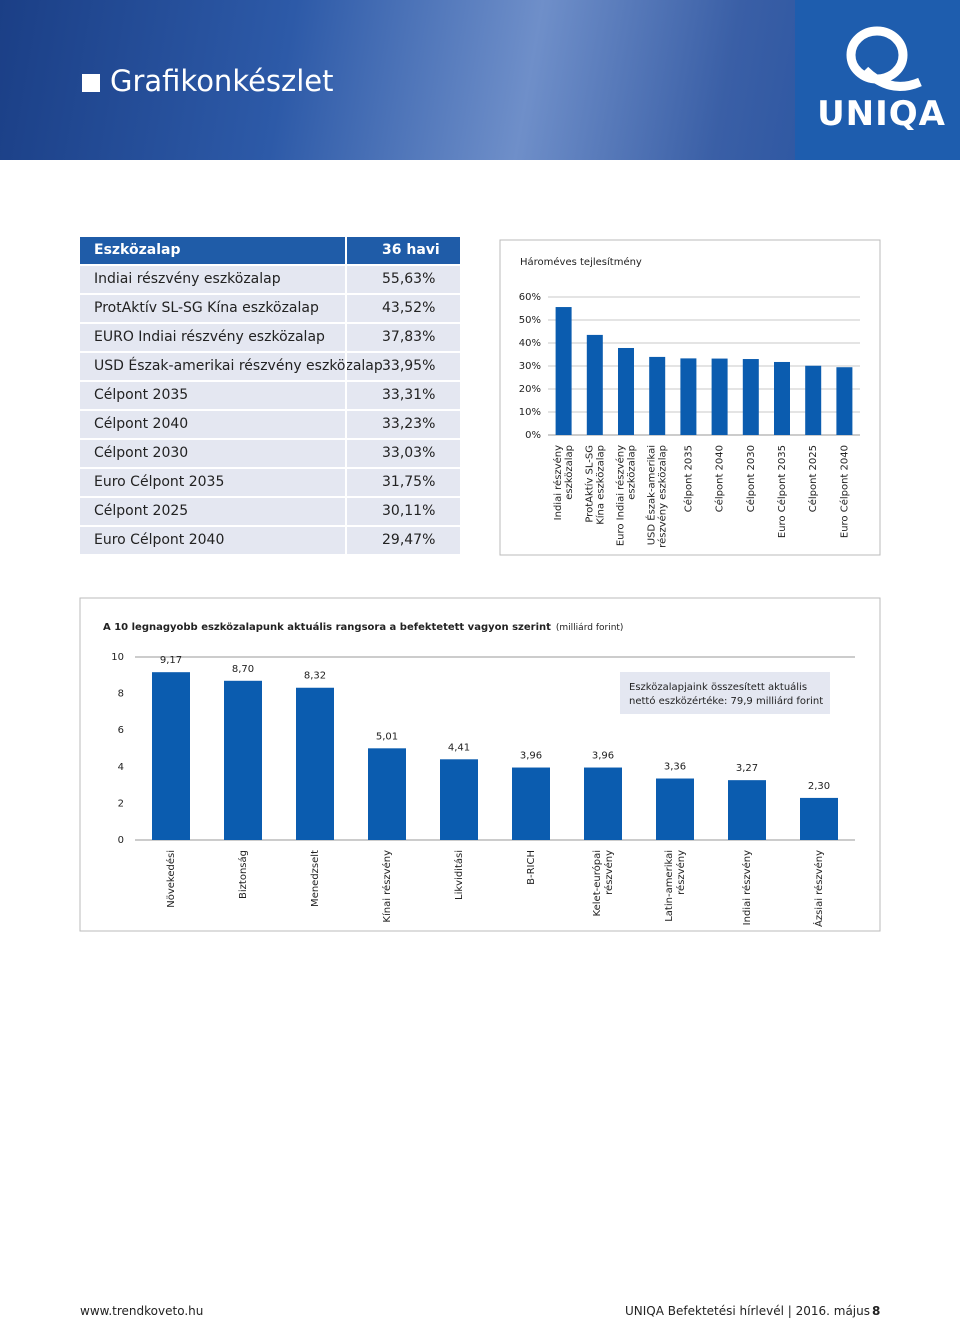 The width and height of the screenshot is (960, 1322). I want to click on table-row: ProtAktív SL-SG Kína eszközalap 43,52%, so click(270, 308).